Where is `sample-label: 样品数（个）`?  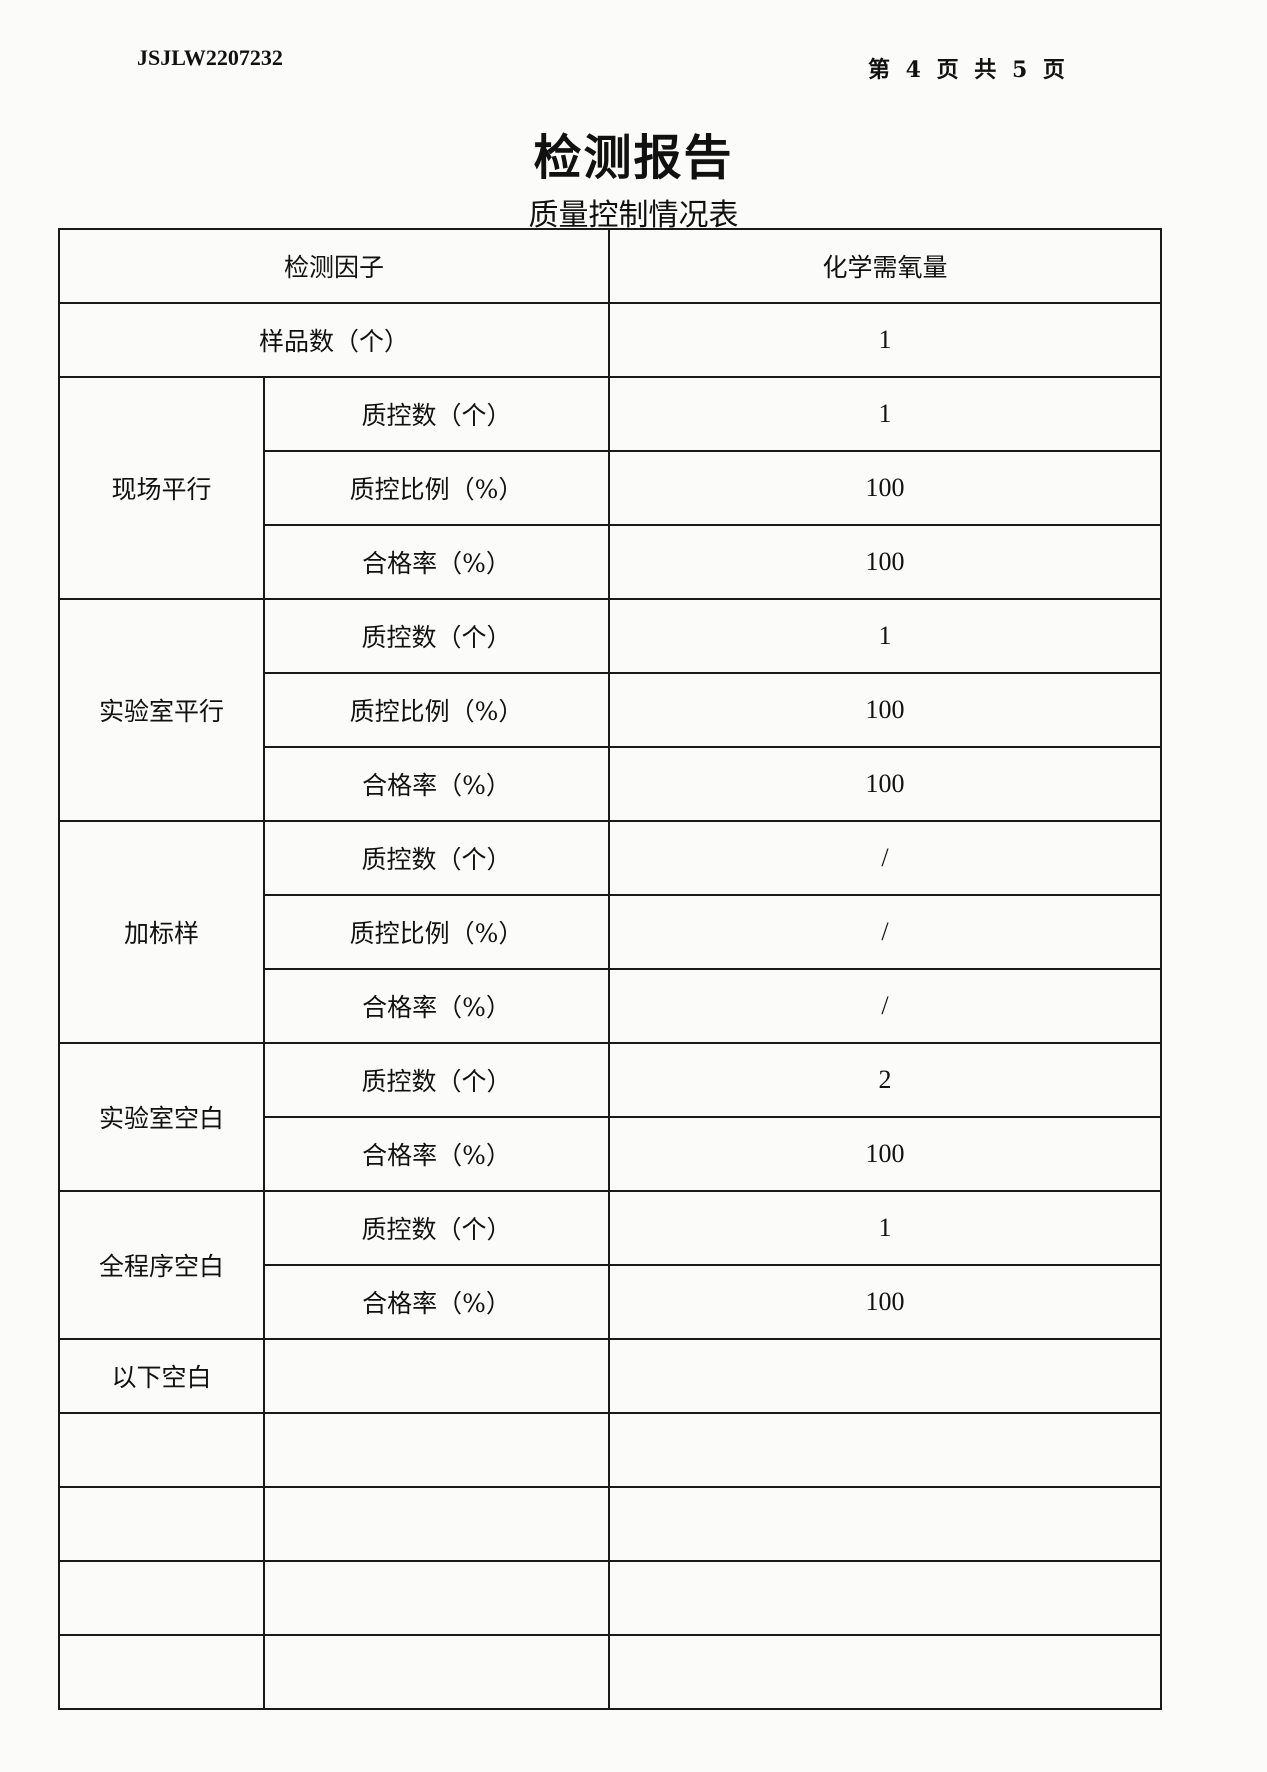
sample-label: 样品数（个） is located at coordinates (334, 340).